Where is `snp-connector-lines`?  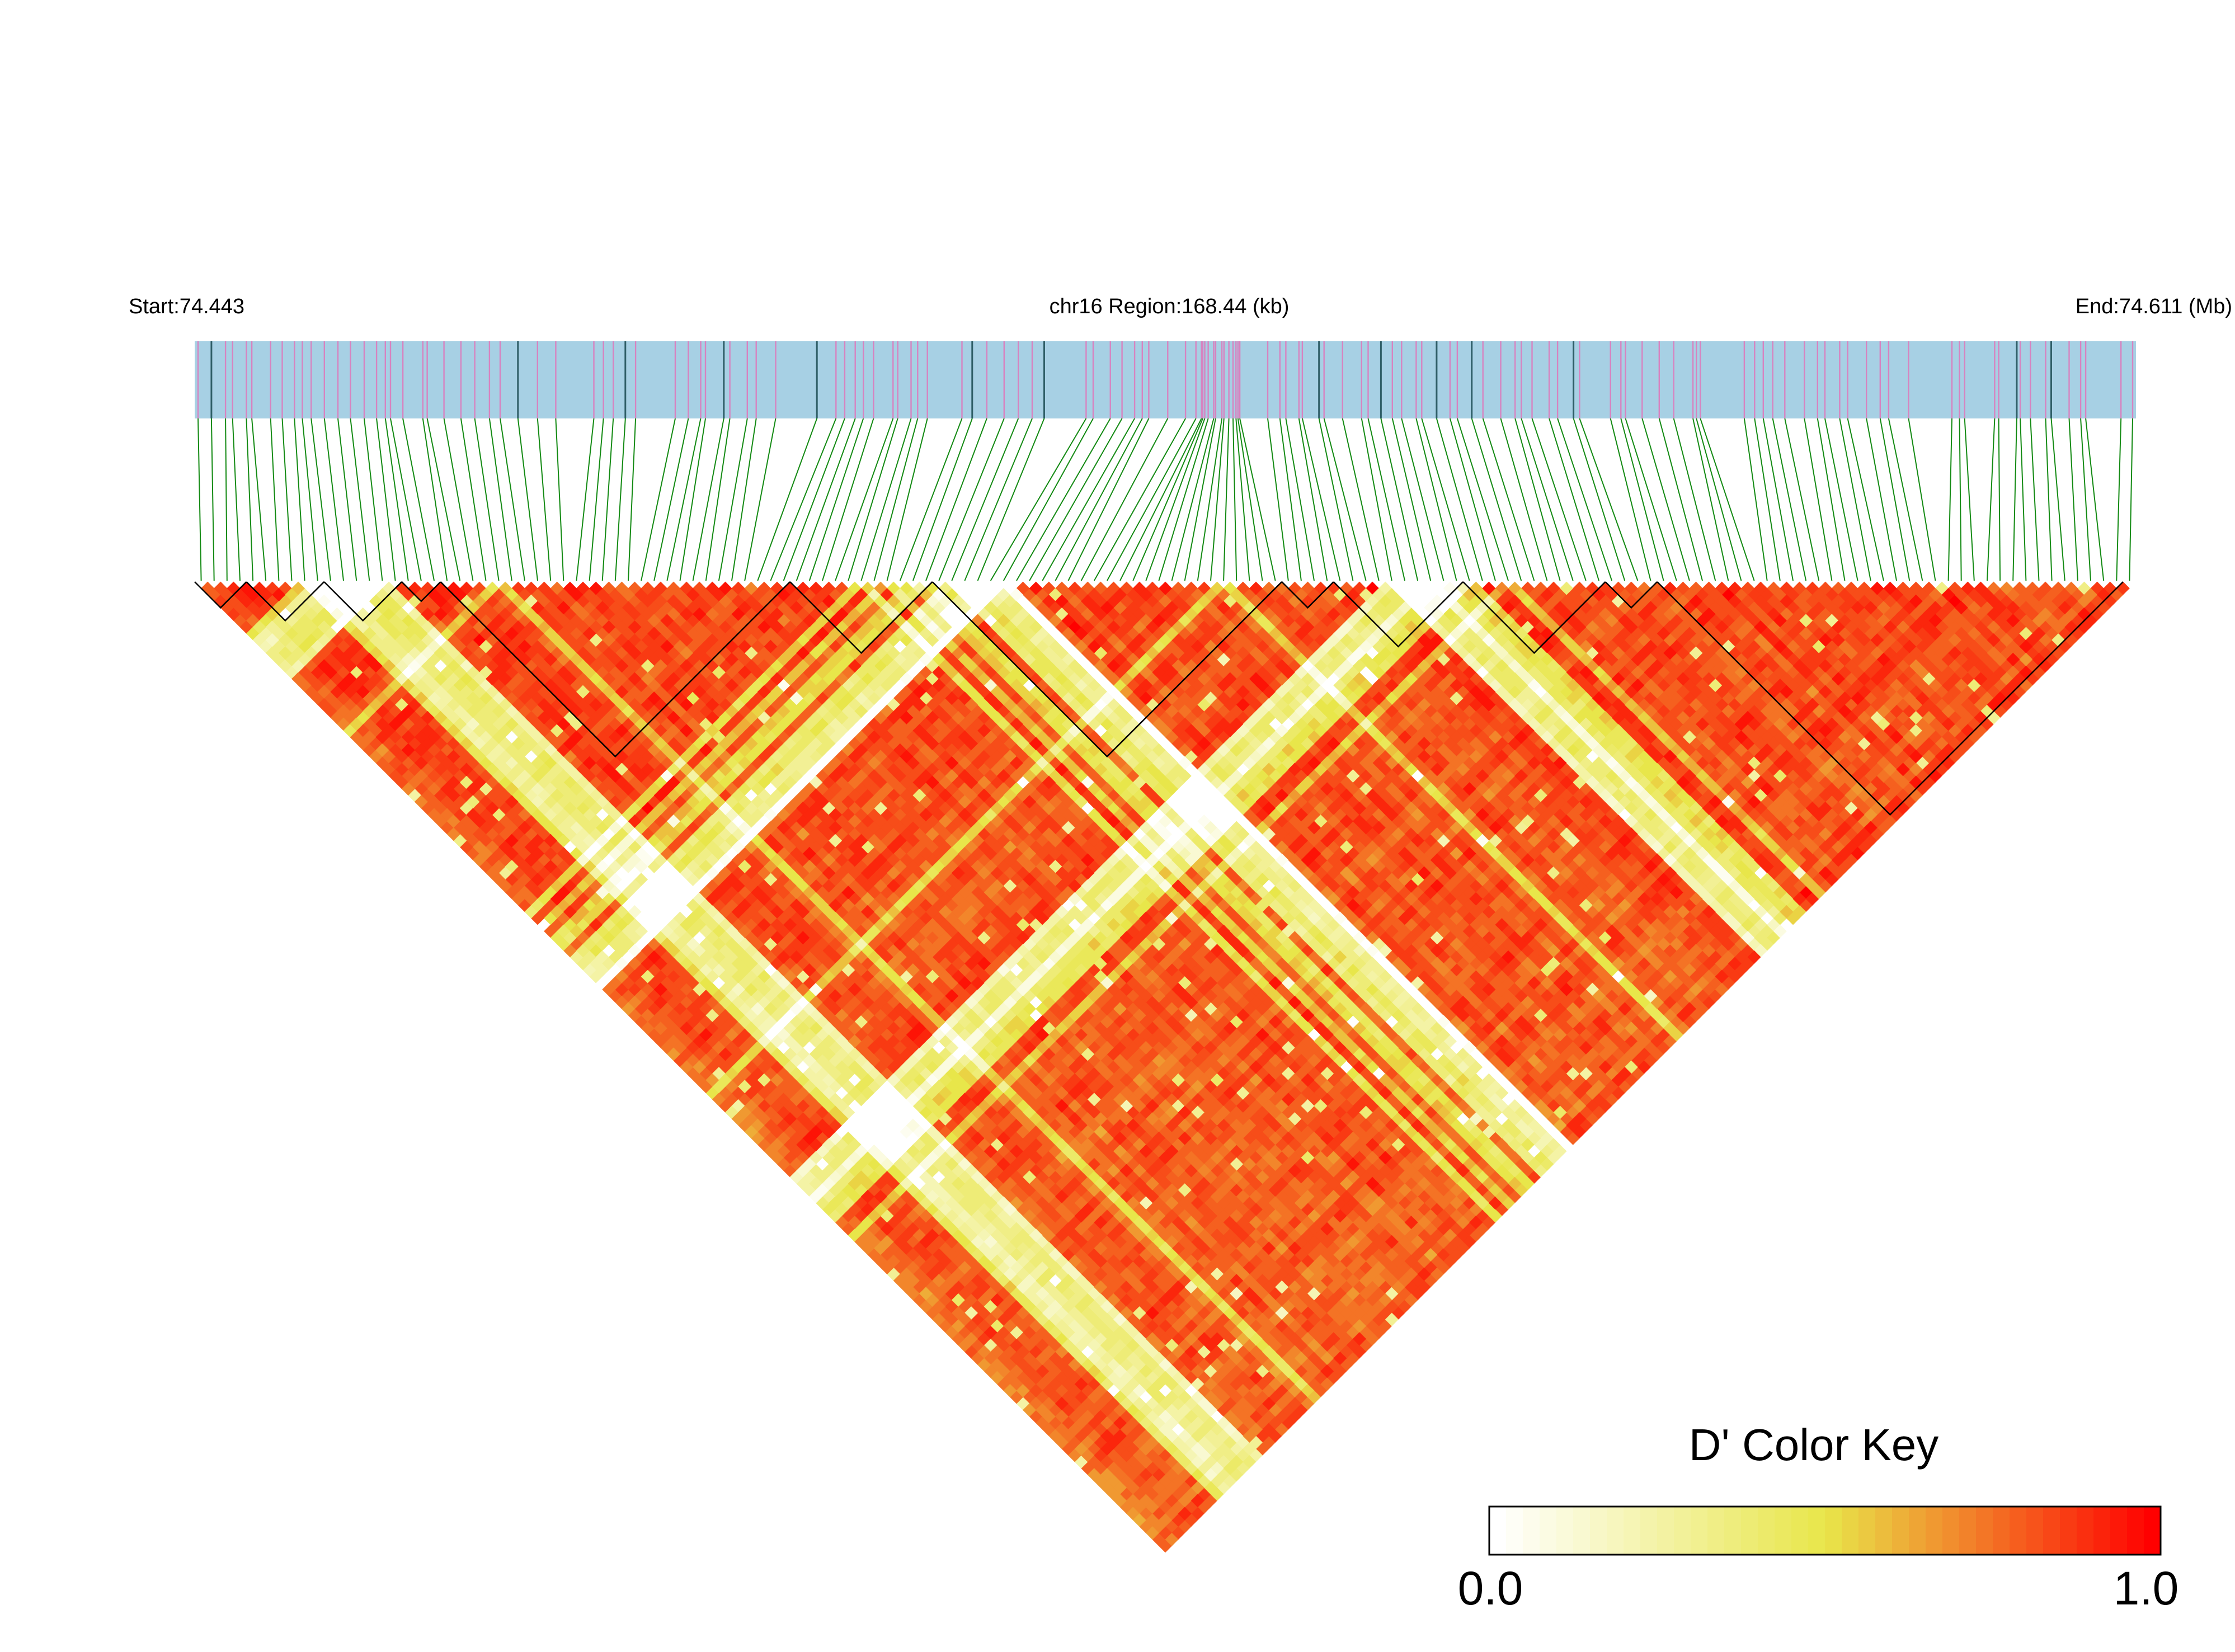
snp-connector-lines is located at coordinates (1165, 500).